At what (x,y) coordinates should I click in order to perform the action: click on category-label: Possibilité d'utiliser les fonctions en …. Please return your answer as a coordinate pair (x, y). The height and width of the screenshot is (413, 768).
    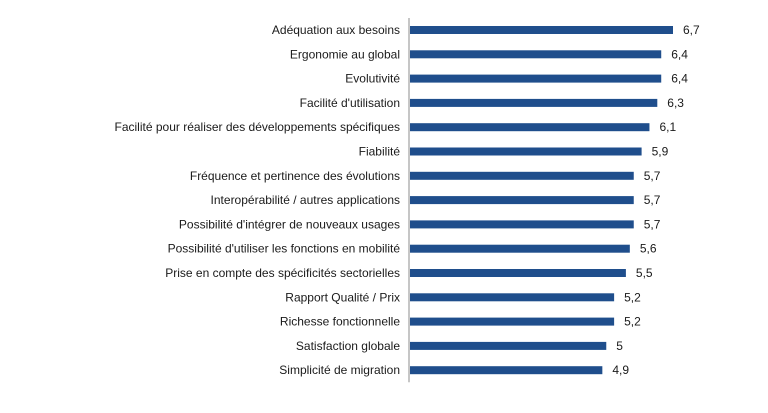
    Looking at the image, I should click on (284, 249).